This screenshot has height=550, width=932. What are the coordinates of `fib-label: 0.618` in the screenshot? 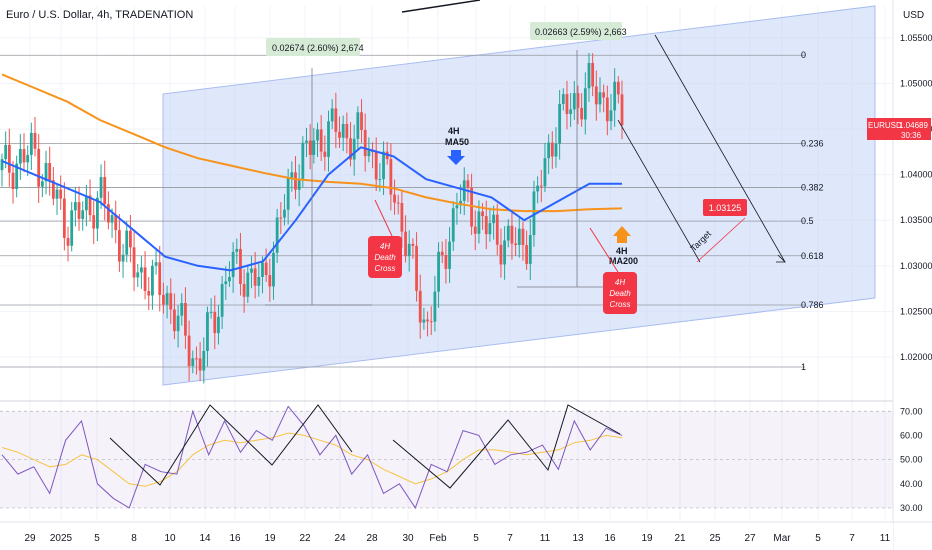 It's located at (812, 256).